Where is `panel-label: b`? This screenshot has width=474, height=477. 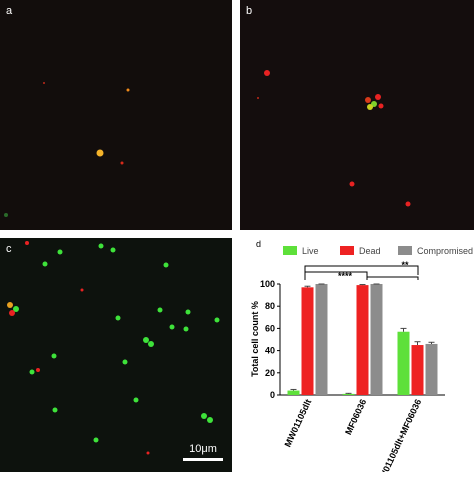 panel-label: b is located at coordinates (249, 11).